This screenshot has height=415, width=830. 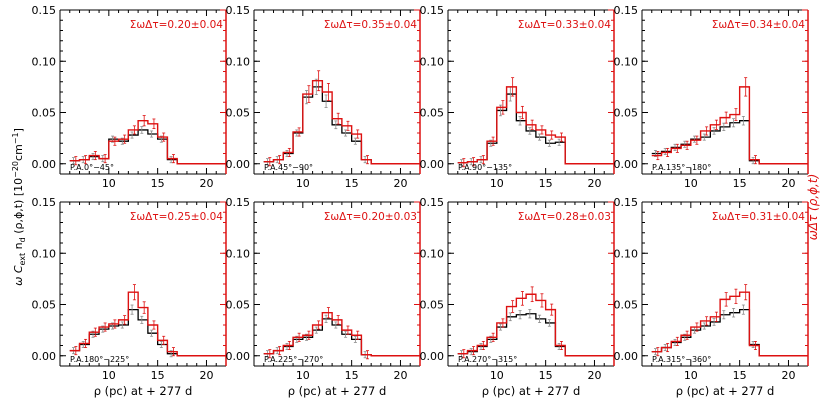 I want to click on tau-sum-label: ΣωΔτ=0.33±0.04, so click(x=565, y=25).